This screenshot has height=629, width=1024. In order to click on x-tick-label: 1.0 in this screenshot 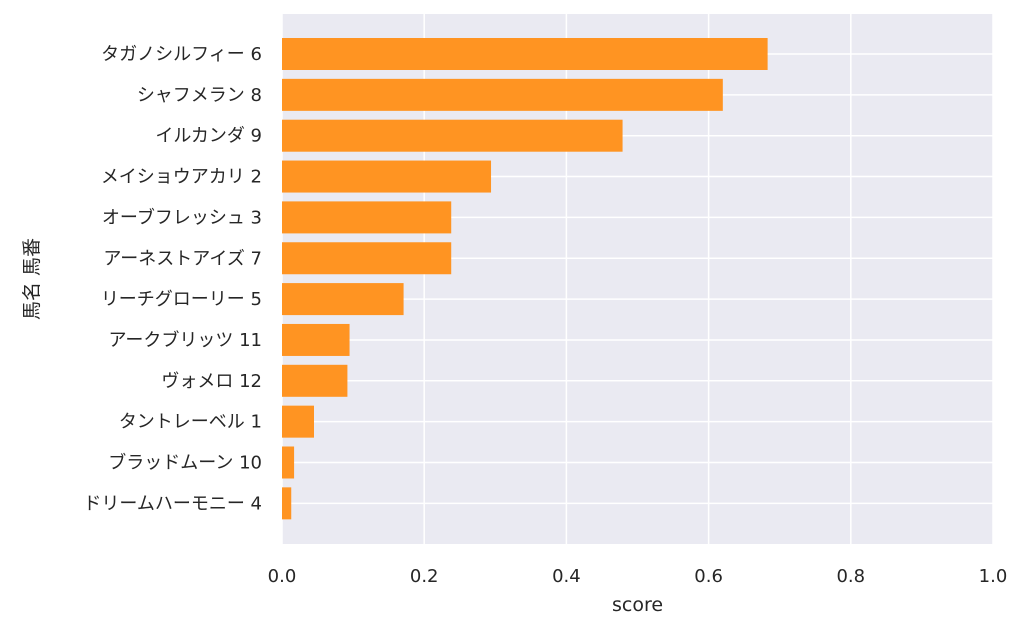, I will do `click(993, 576)`.